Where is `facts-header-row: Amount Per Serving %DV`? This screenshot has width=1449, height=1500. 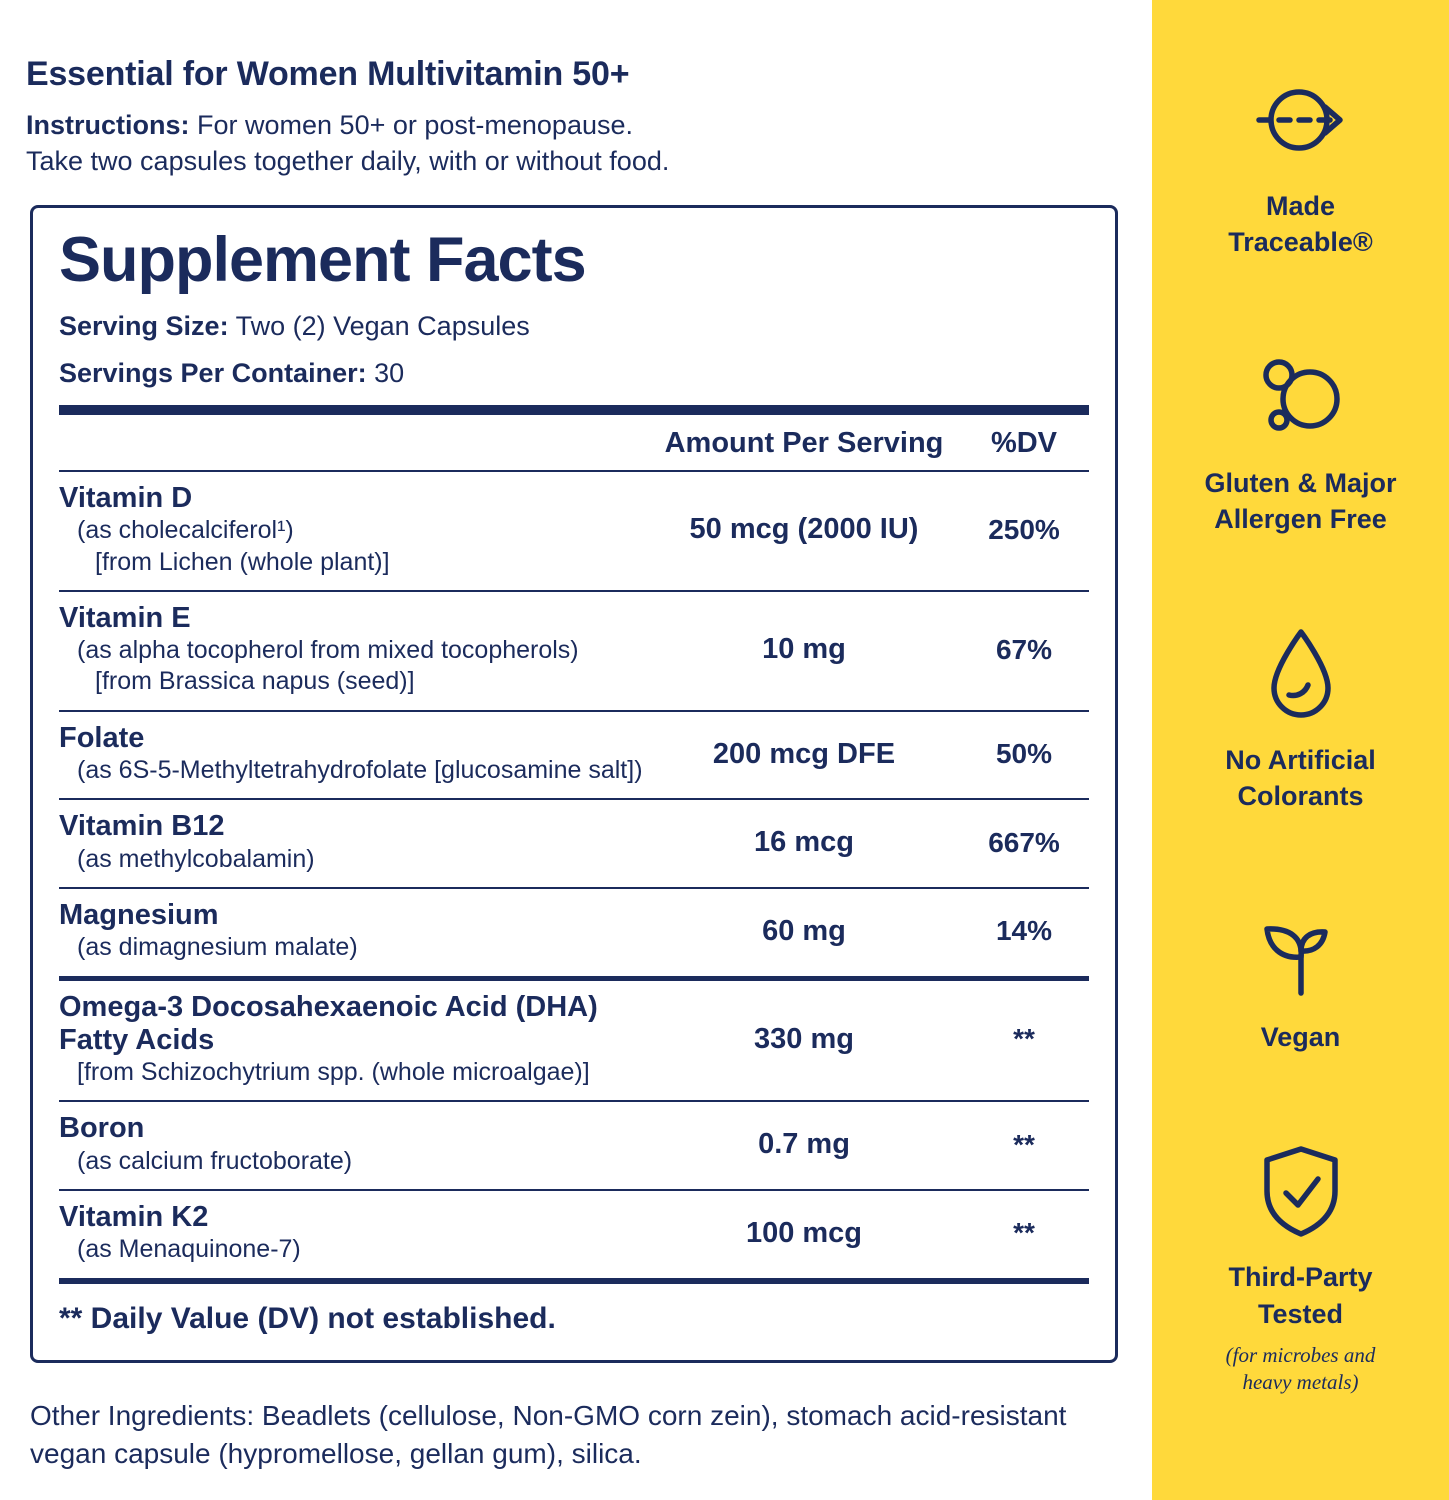 facts-header-row: Amount Per Serving %DV is located at coordinates (574, 444).